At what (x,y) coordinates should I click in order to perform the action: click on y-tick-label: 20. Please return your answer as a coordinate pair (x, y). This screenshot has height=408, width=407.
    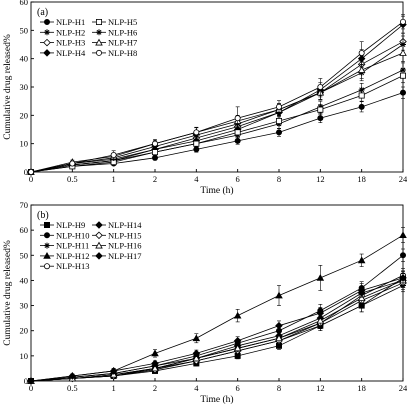
    Looking at the image, I should click on (24, 331).